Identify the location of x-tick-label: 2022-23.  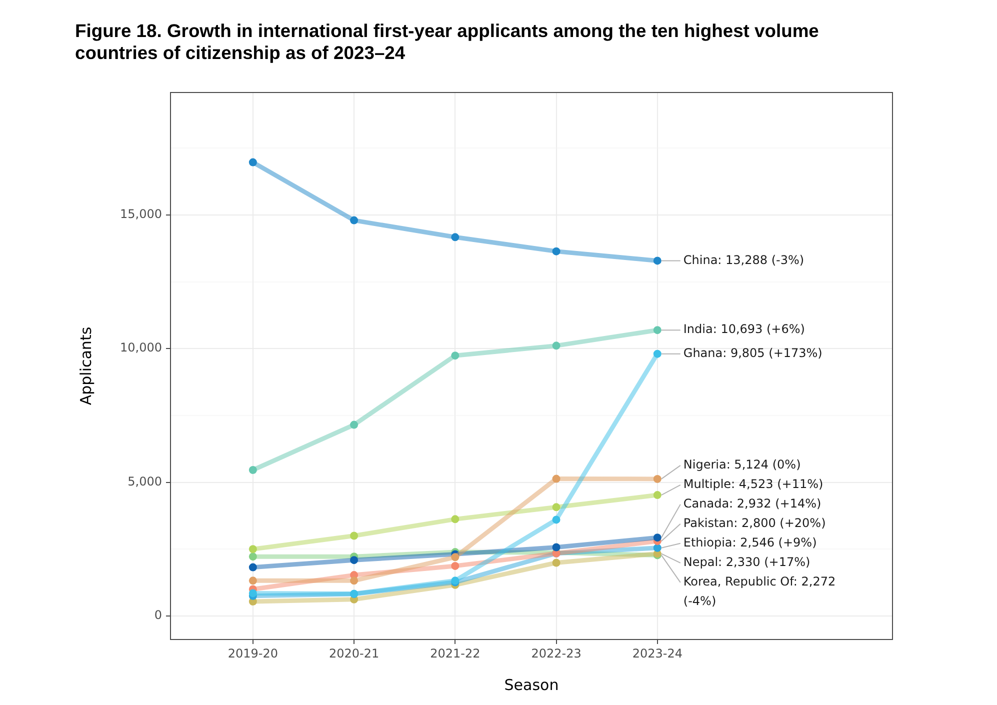
(556, 653).